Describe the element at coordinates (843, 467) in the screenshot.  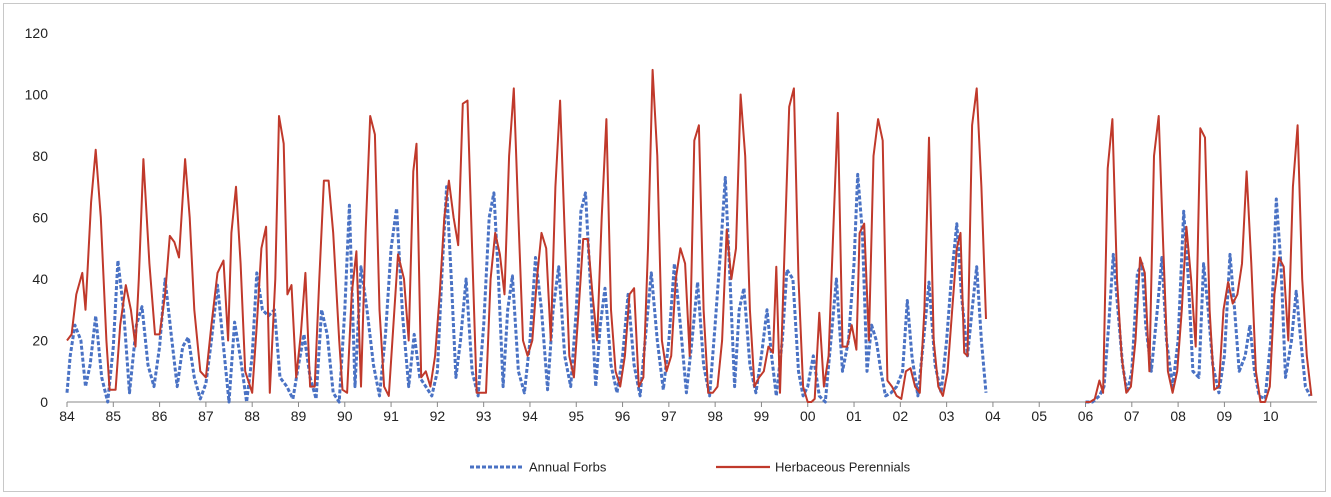
I see `legend-label: Herbaceous Perennials` at that location.